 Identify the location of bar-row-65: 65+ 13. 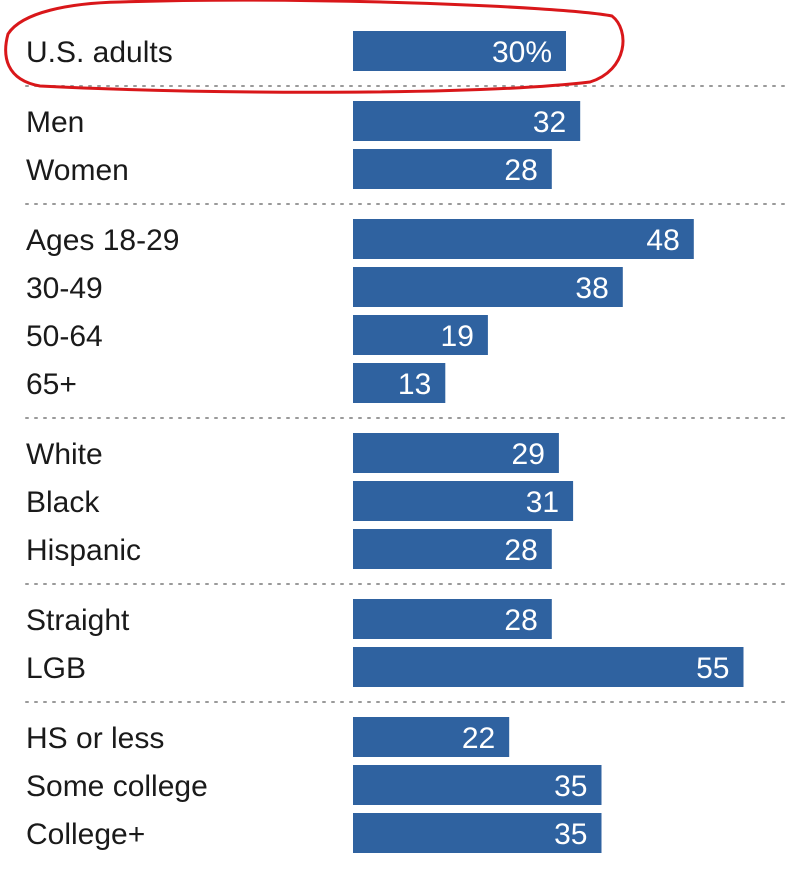
(236, 383).